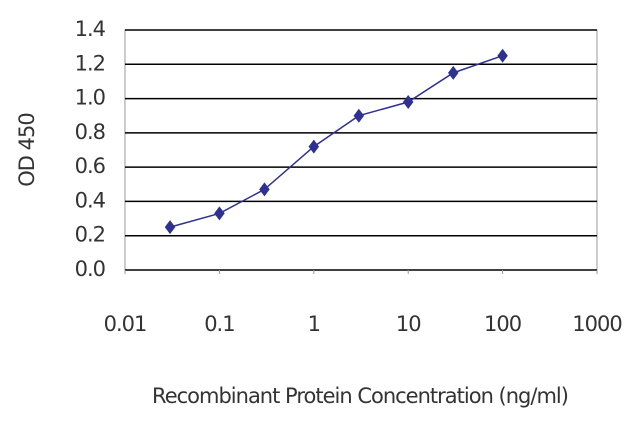 The image size is (640, 427). I want to click on x-tick-label: 10, so click(408, 324).